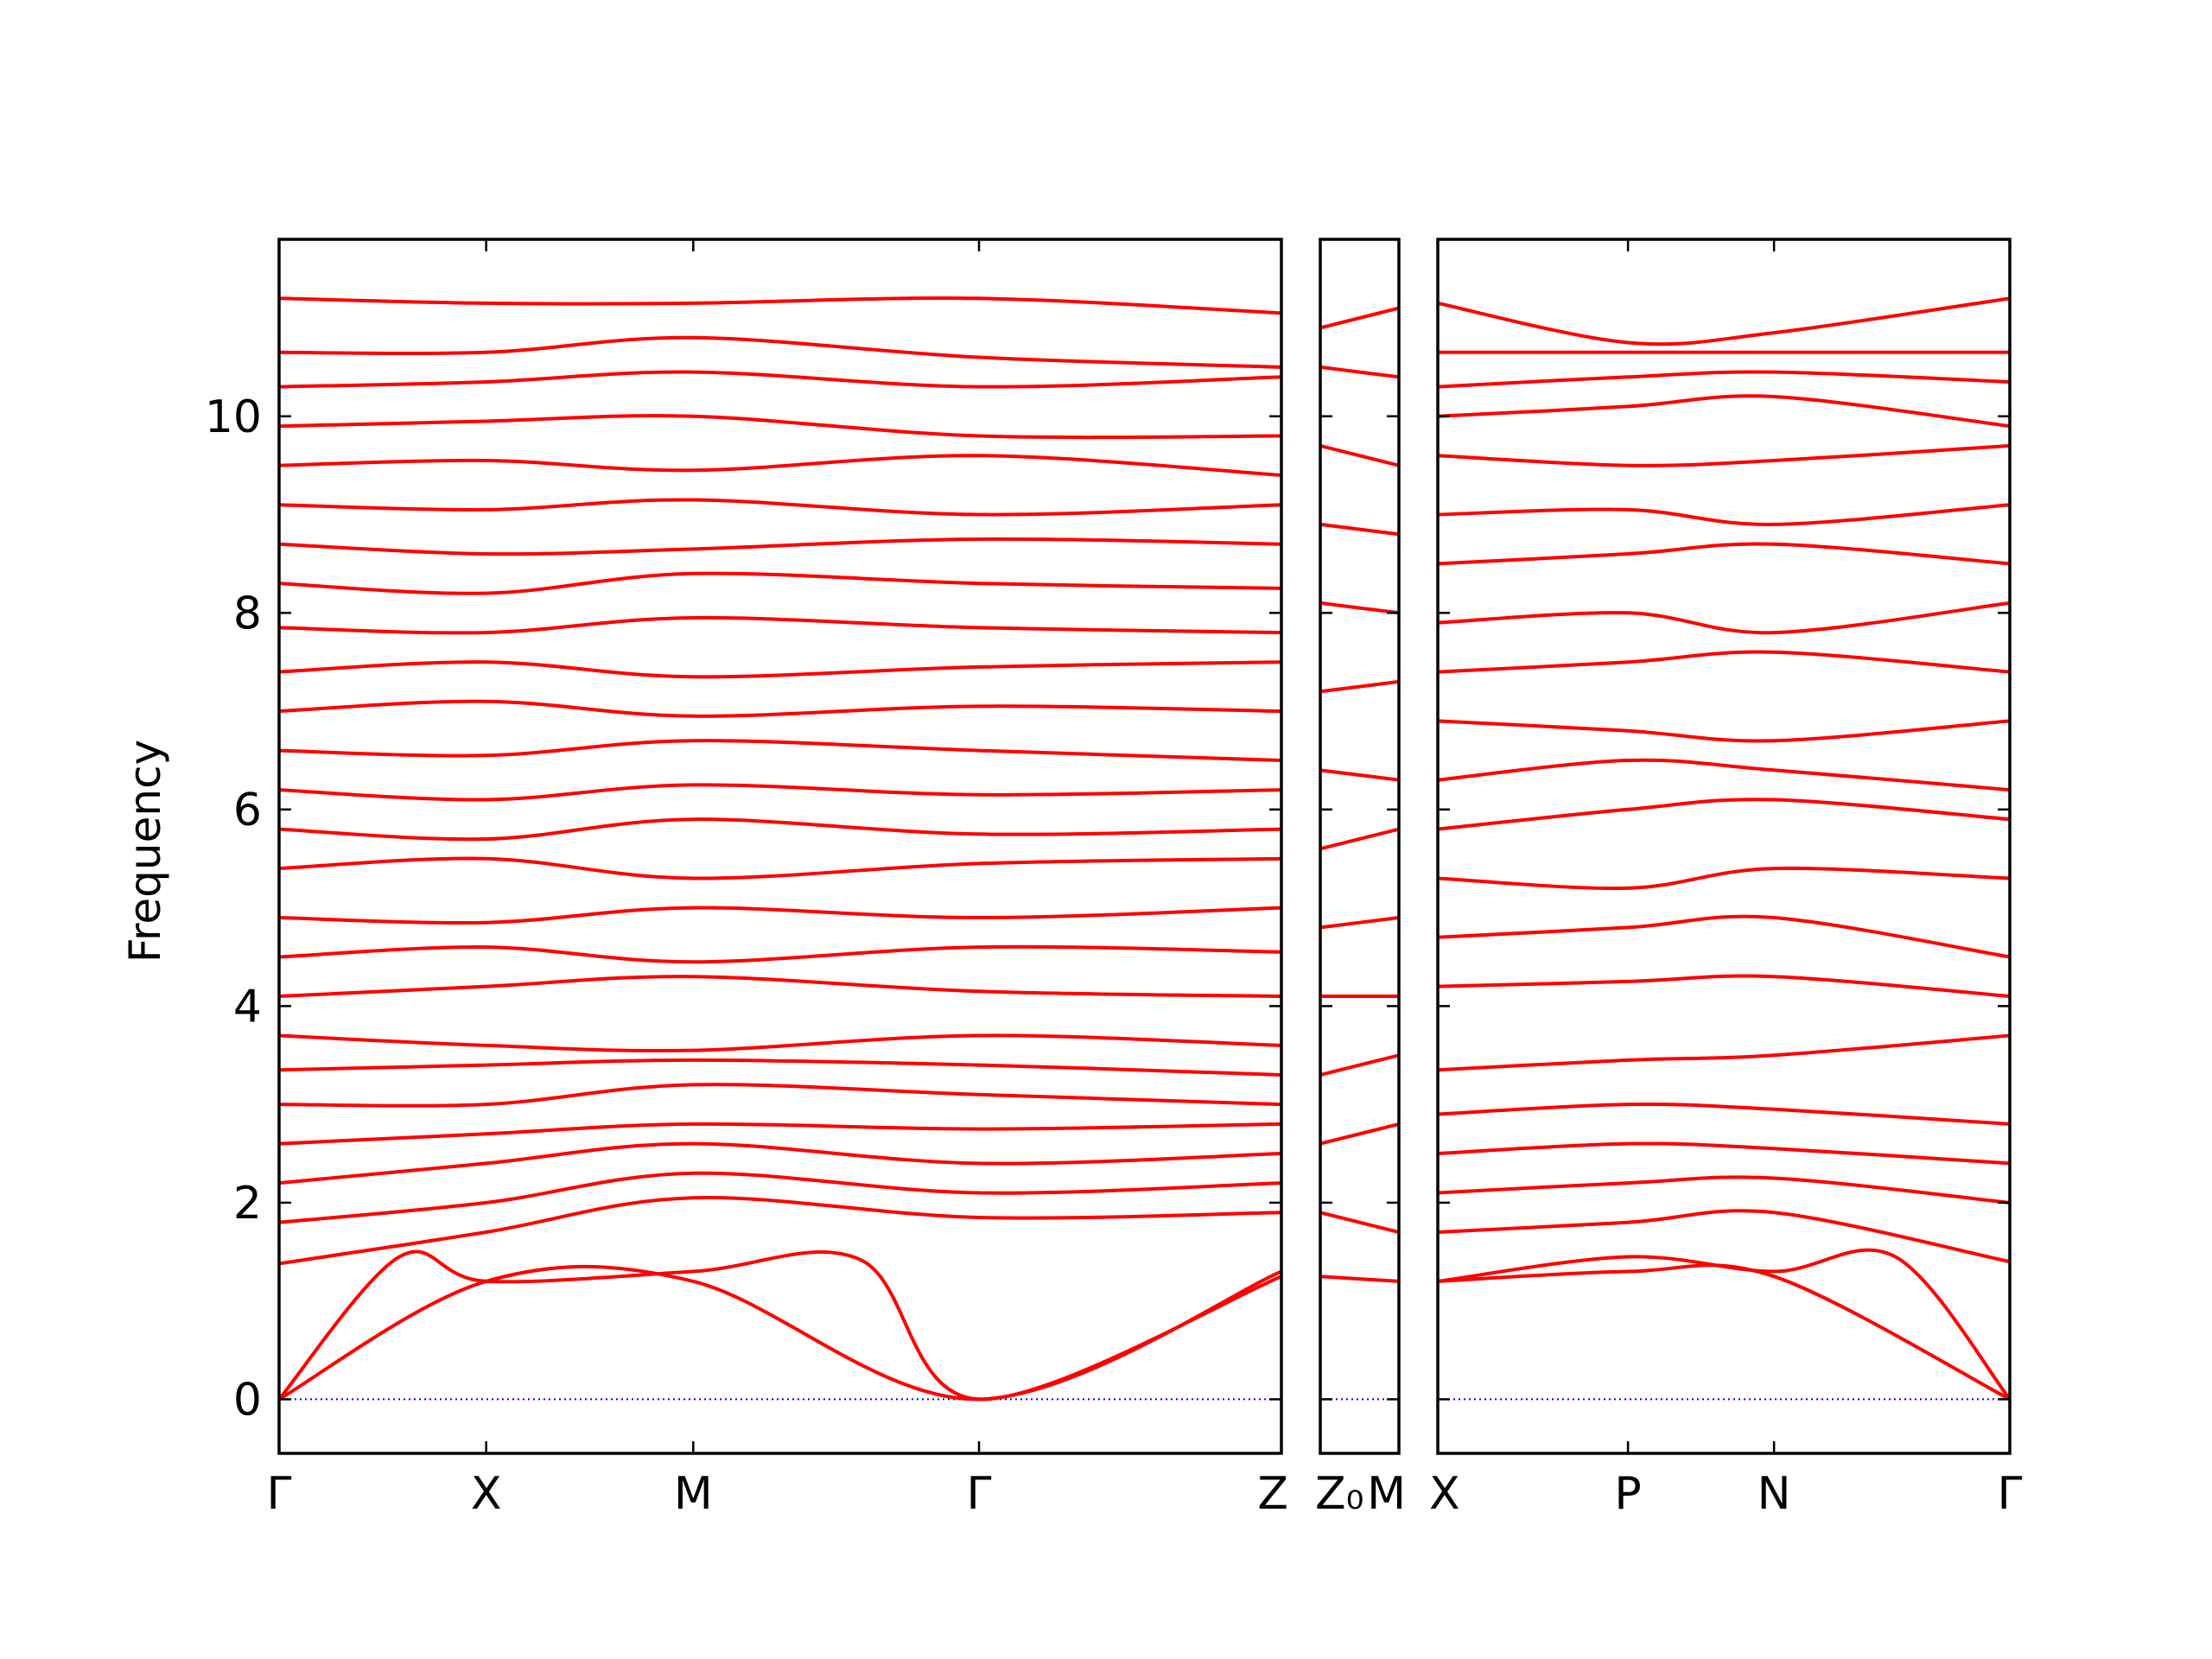 Image resolution: width=2212 pixels, height=1659 pixels. I want to click on panel-frame, so click(1360, 846).